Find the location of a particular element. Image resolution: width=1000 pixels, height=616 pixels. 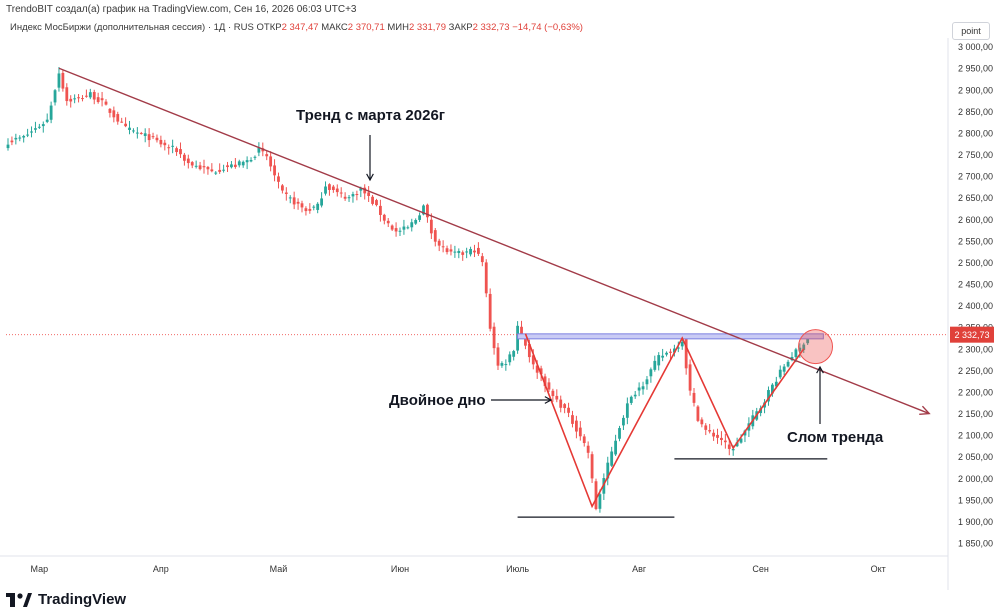

annotation-double-bottom: Двойное дно is located at coordinates (437, 400).